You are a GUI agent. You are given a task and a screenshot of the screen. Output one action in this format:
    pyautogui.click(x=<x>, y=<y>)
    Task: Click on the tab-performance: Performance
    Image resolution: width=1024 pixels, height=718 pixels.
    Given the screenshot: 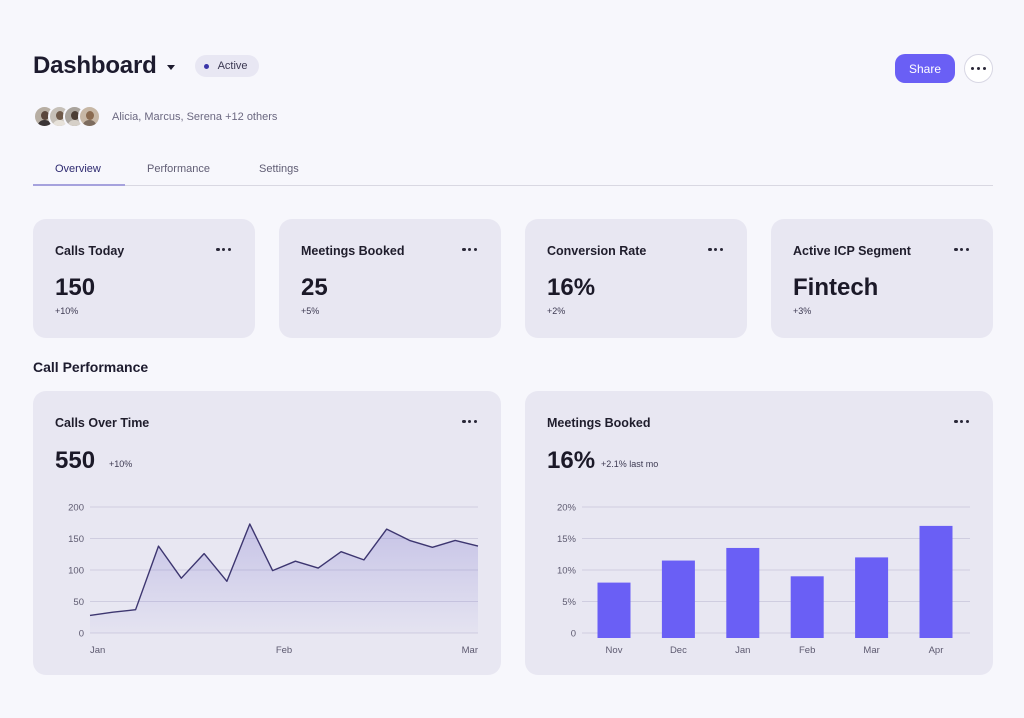 What is the action you would take?
    pyautogui.click(x=178, y=169)
    